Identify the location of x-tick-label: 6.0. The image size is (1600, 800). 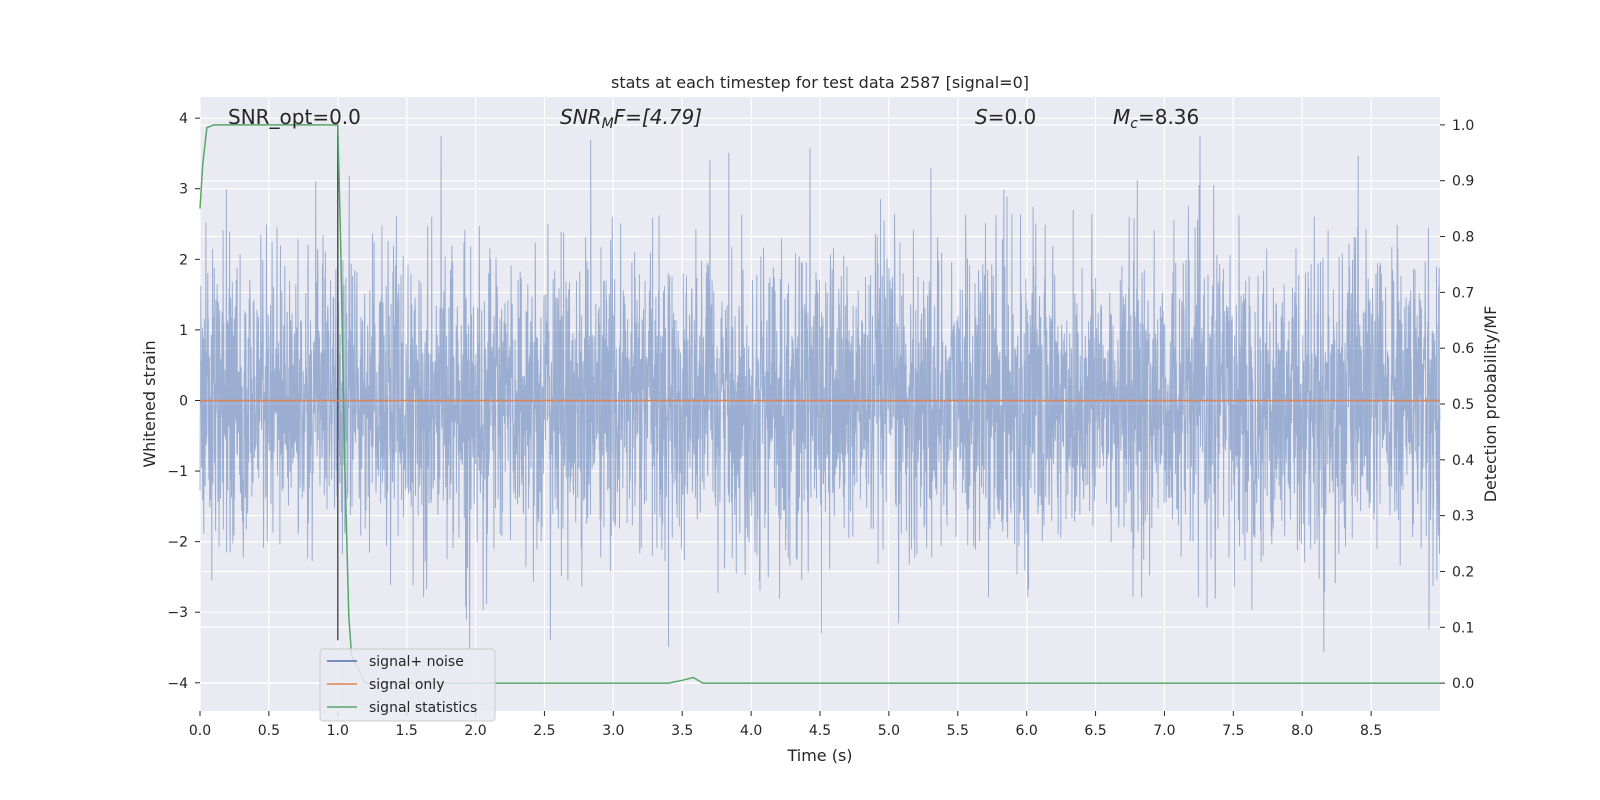
(1027, 731).